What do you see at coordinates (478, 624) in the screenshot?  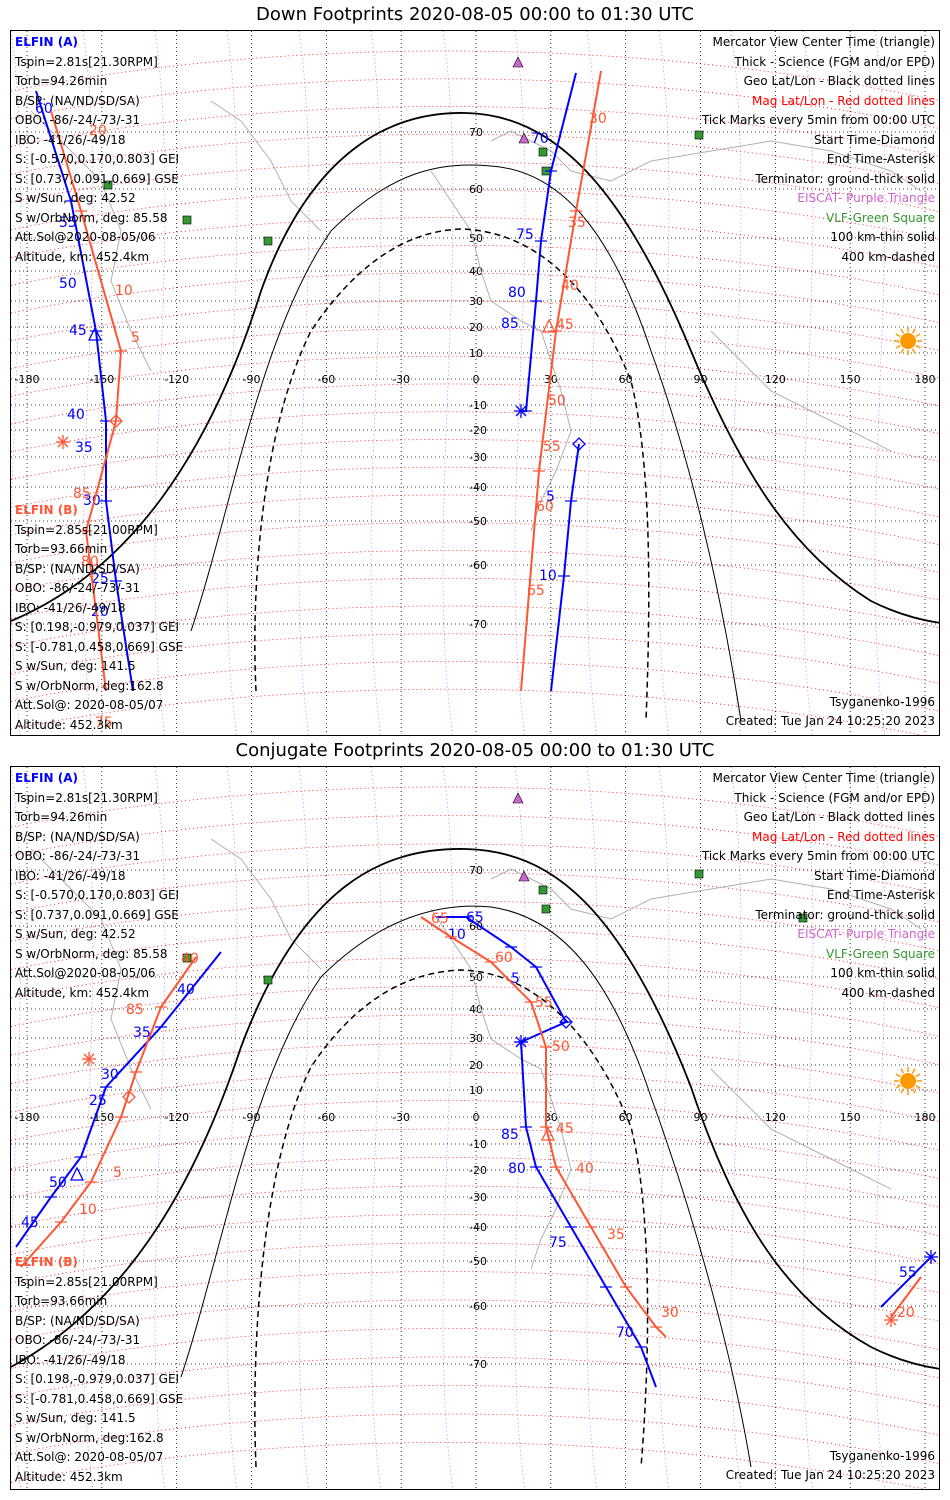 I see `lat-tick-label: -70` at bounding box center [478, 624].